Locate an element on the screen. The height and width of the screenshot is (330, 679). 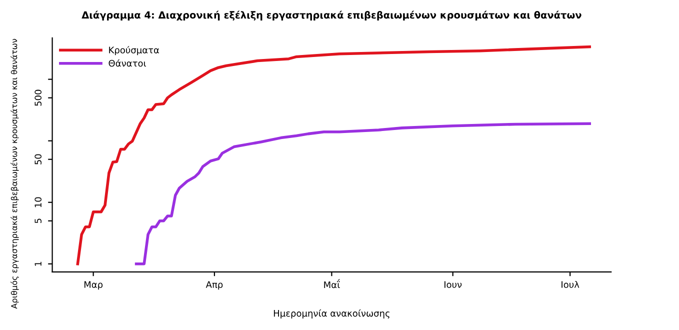
x-tick-label: Απρ is located at coordinates (214, 285).